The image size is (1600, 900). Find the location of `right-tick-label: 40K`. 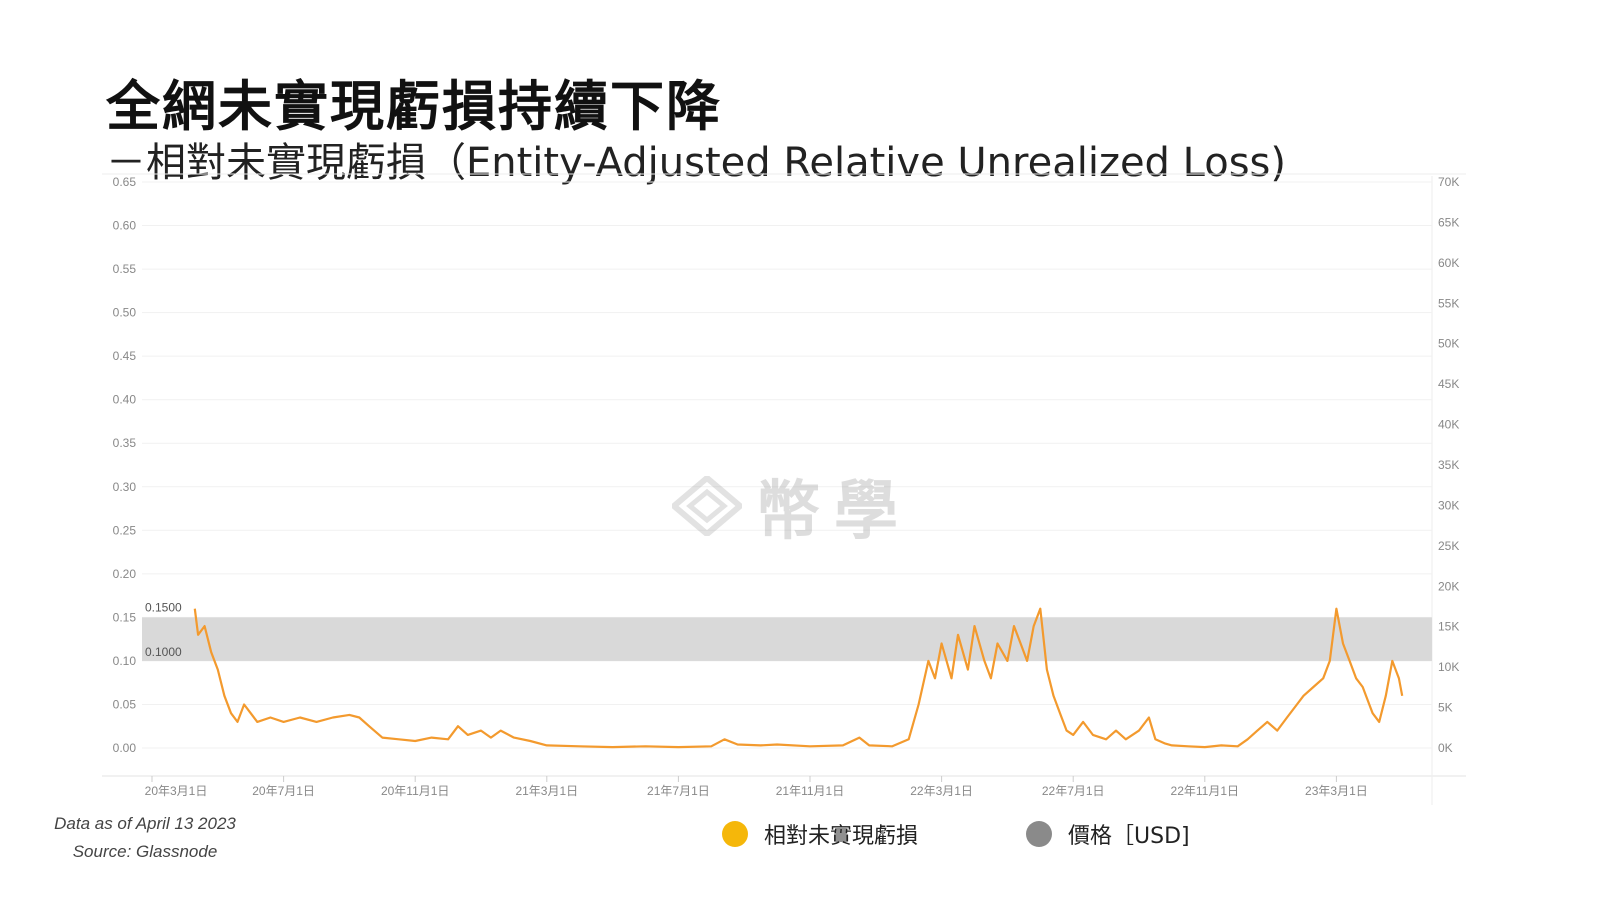

right-tick-label: 40K is located at coordinates (1448, 425).